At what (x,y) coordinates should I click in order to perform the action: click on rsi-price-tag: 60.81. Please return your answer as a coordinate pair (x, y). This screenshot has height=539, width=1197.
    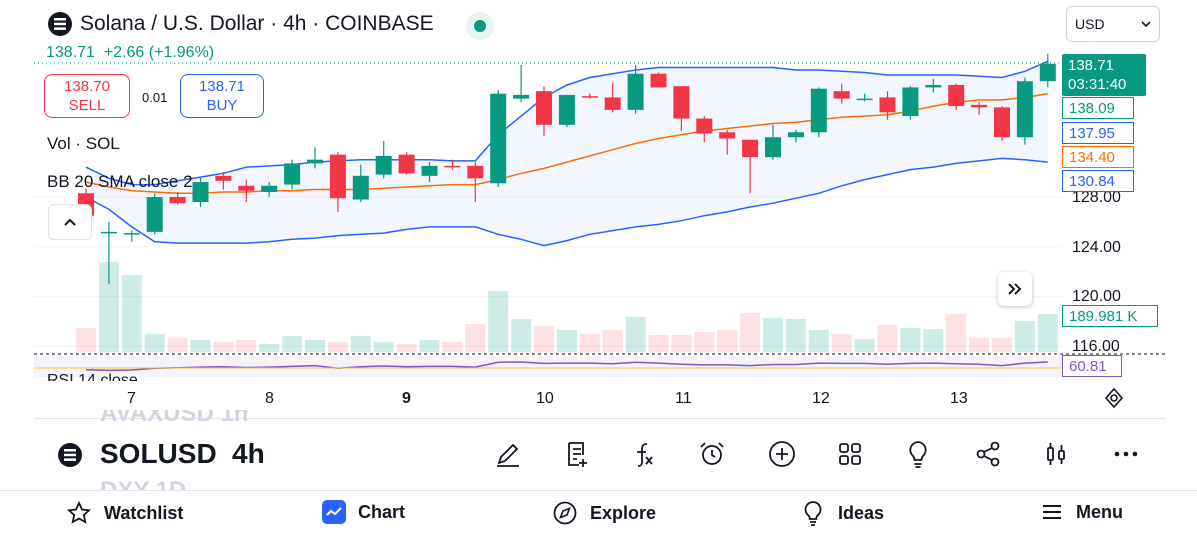
    Looking at the image, I should click on (1092, 366).